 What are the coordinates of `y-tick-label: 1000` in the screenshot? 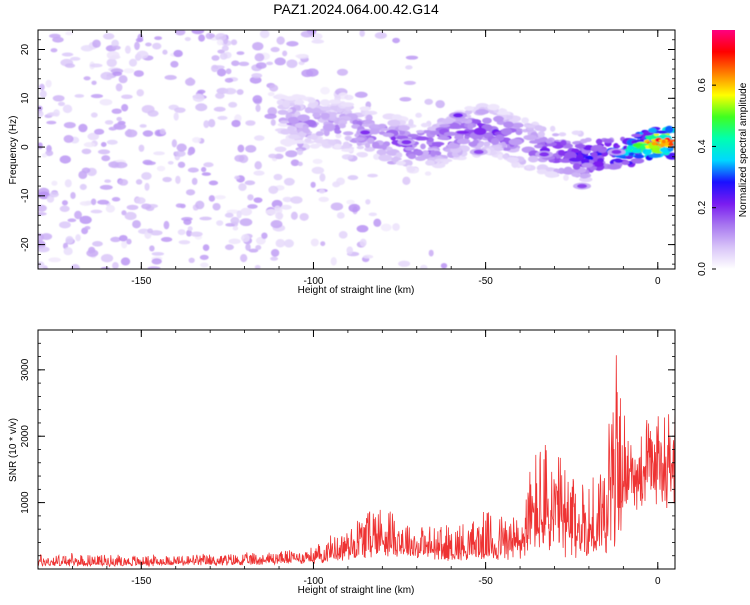 It's located at (25, 502).